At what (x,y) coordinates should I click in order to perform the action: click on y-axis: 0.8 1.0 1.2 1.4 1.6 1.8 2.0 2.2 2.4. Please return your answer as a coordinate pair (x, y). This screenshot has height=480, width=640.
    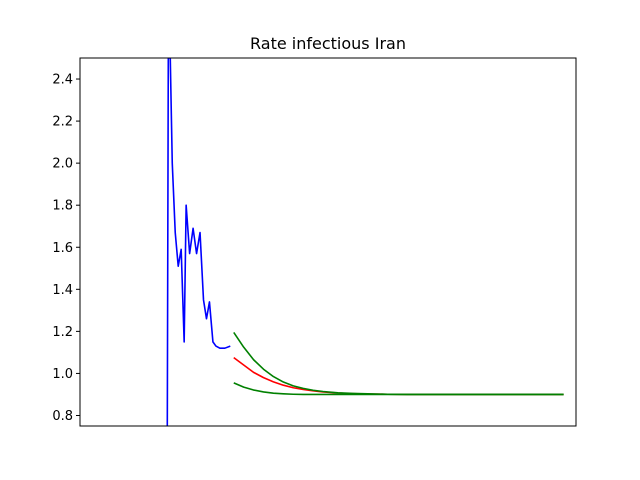
    Looking at the image, I should click on (66, 248).